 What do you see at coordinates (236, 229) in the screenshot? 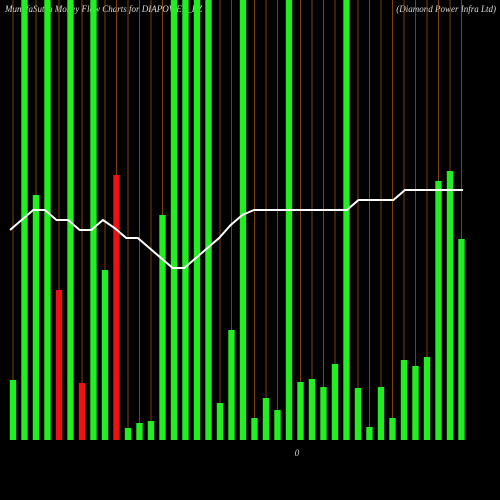
I see `flow-line` at bounding box center [236, 229].